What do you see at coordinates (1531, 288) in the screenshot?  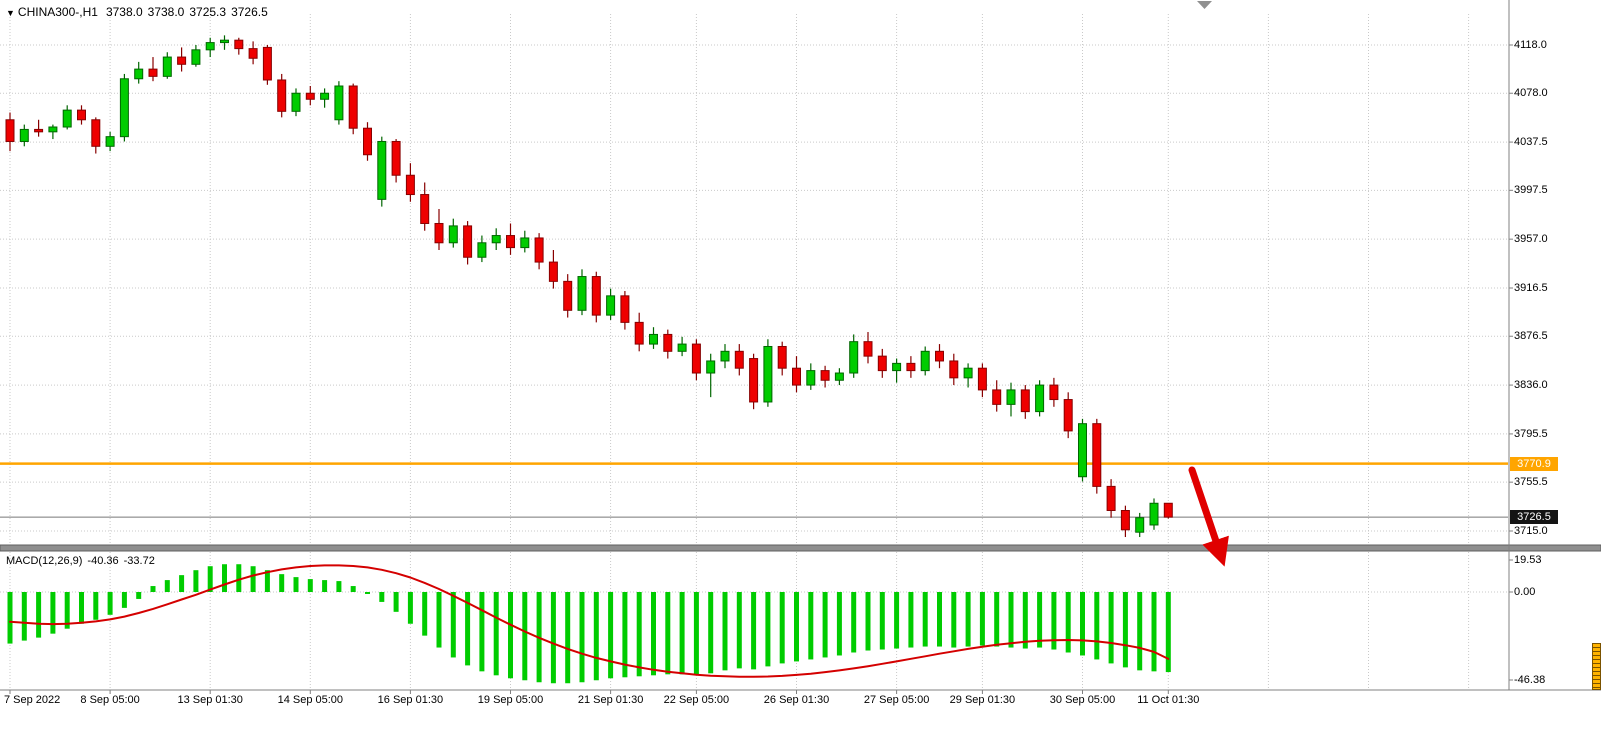 I see `price-tick-label: 3916.5` at bounding box center [1531, 288].